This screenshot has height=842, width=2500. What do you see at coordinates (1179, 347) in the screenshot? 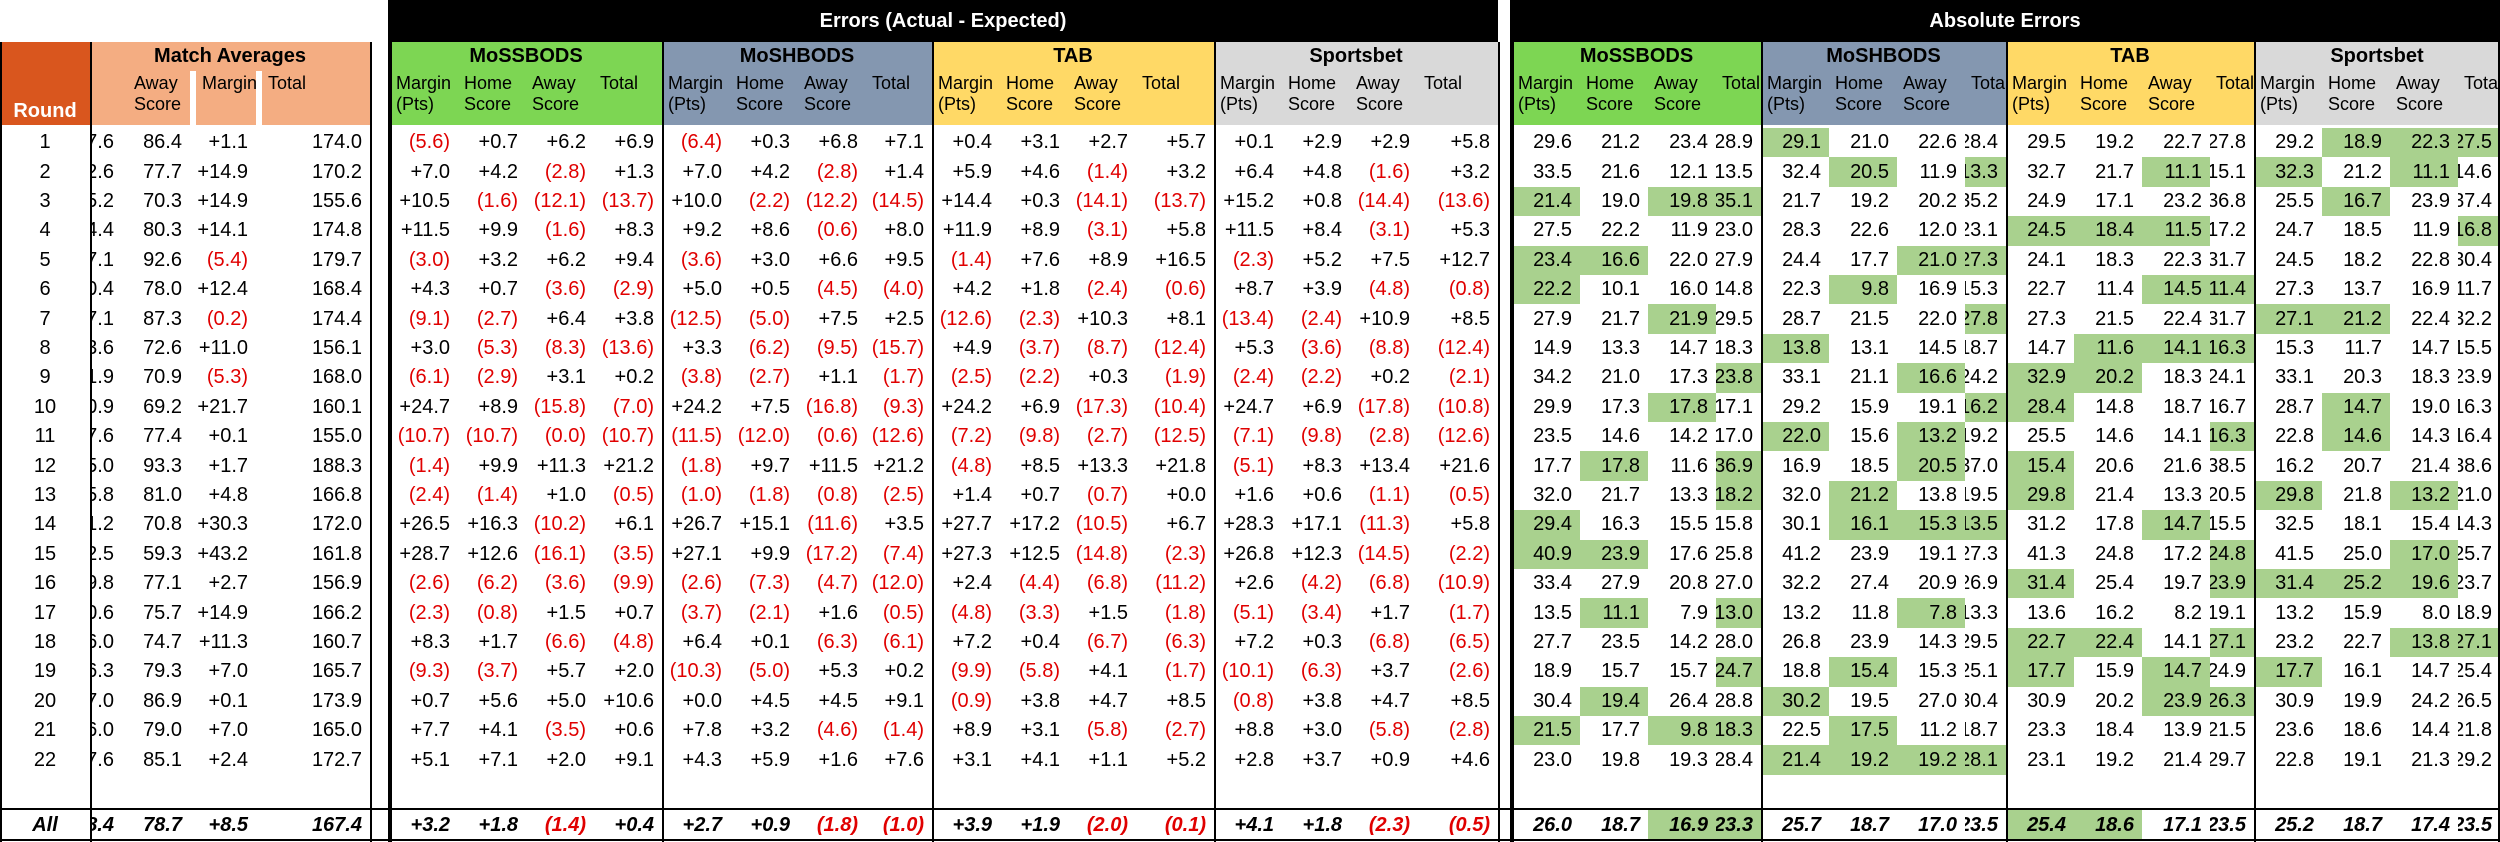
I see `error-value: (12.4)` at bounding box center [1179, 347].